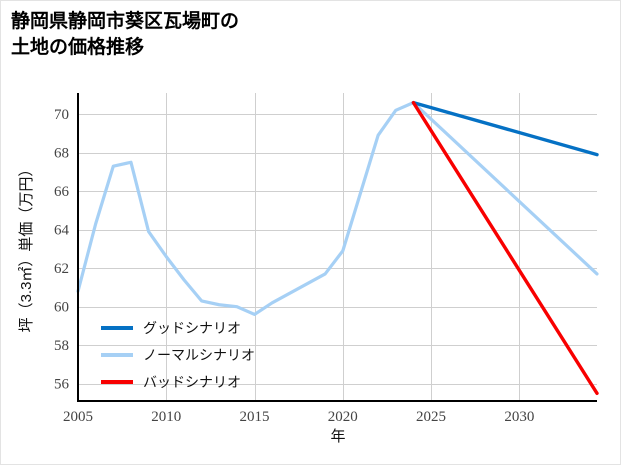  I want to click on y-axis-tick-labels: 56 58 60 62 64 66 68 70, so click(62, 250).